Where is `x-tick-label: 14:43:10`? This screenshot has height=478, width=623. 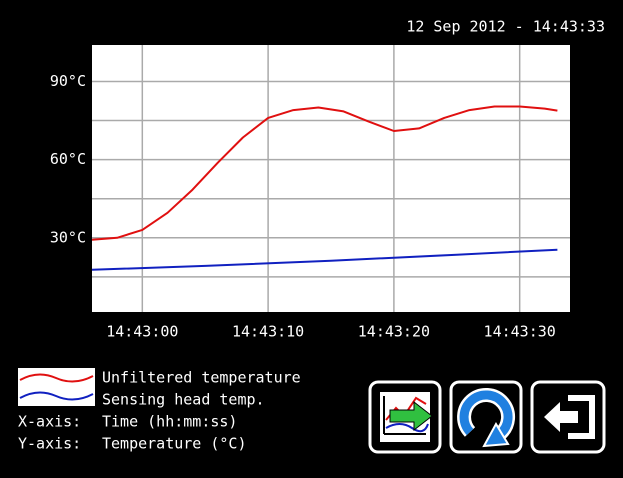
x-tick-label: 14:43:10 is located at coordinates (268, 332).